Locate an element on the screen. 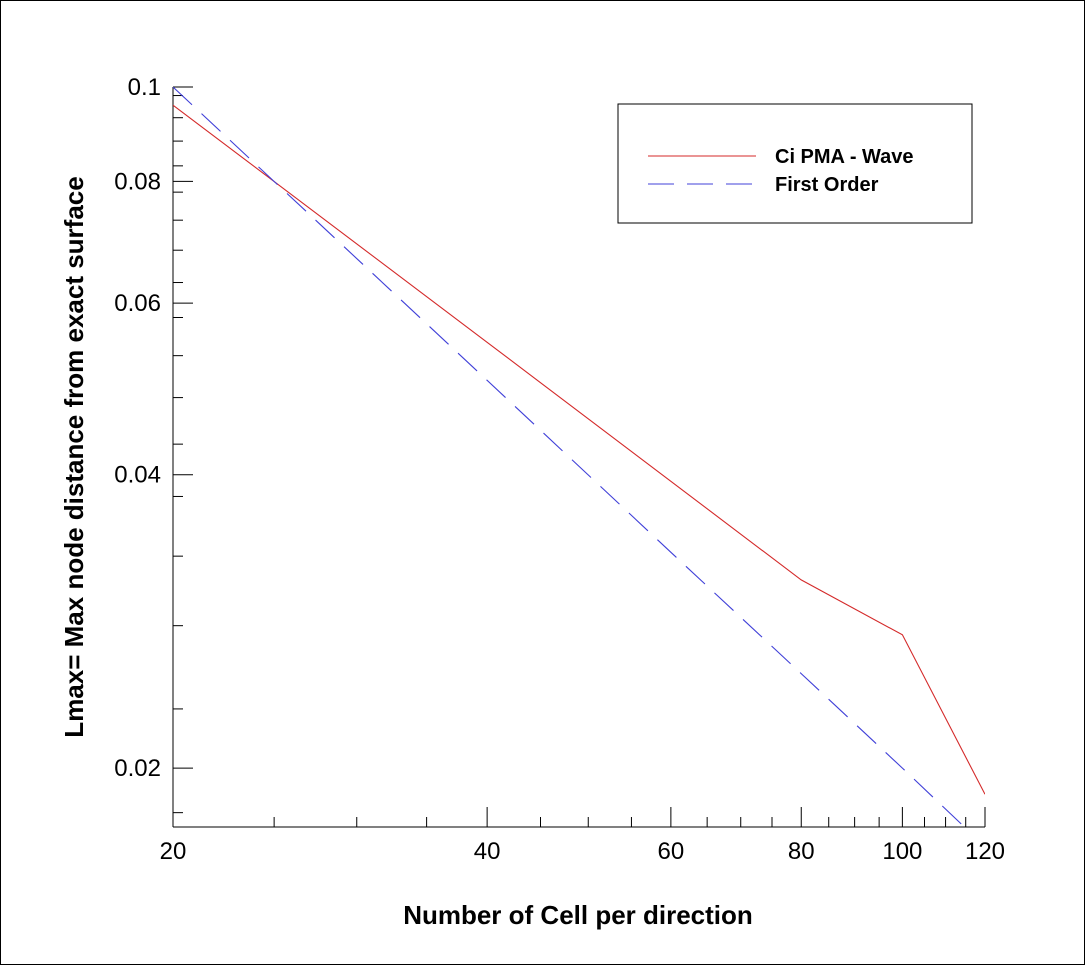  y-tick-label: 0.08 is located at coordinates (137, 181).